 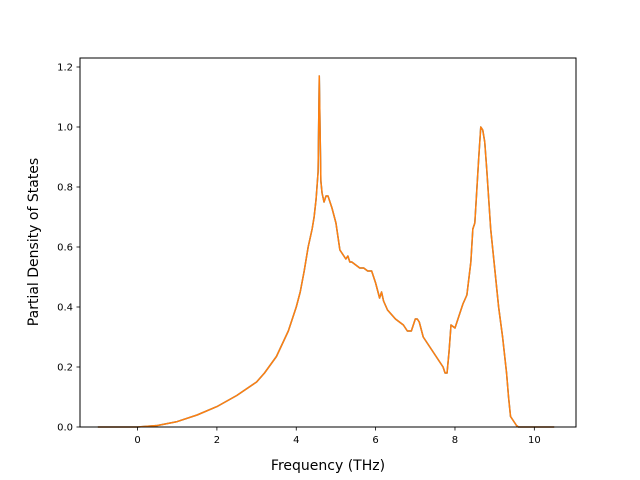 I want to click on x-tick-label: 4, so click(x=296, y=440).